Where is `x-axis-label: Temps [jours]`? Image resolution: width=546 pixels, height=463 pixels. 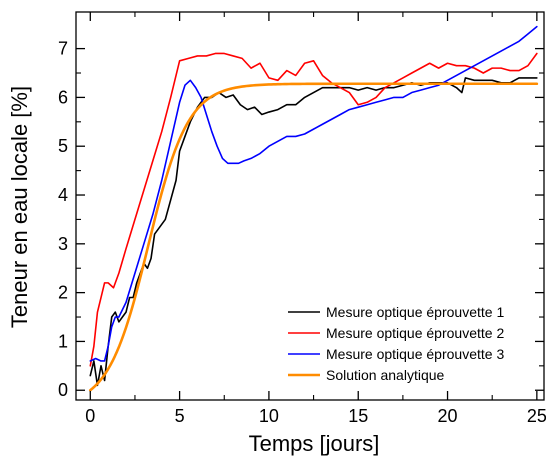 x-axis-label: Temps [jours] is located at coordinates (314, 443).